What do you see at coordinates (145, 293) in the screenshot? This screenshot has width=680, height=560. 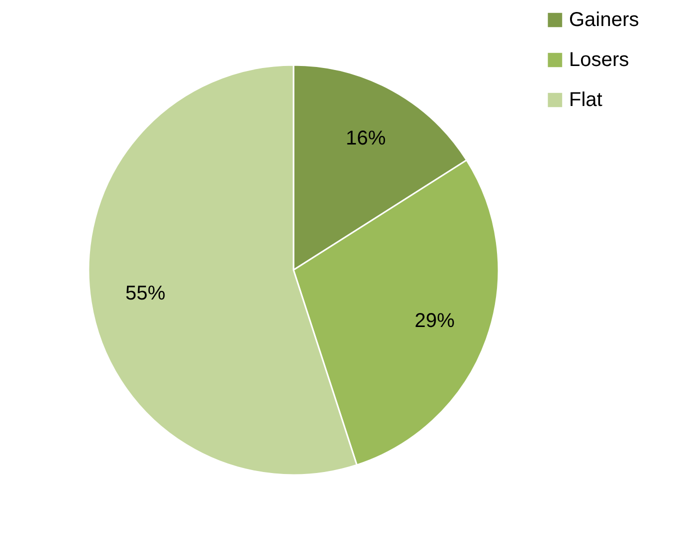 I see `data-label: 55%` at bounding box center [145, 293].